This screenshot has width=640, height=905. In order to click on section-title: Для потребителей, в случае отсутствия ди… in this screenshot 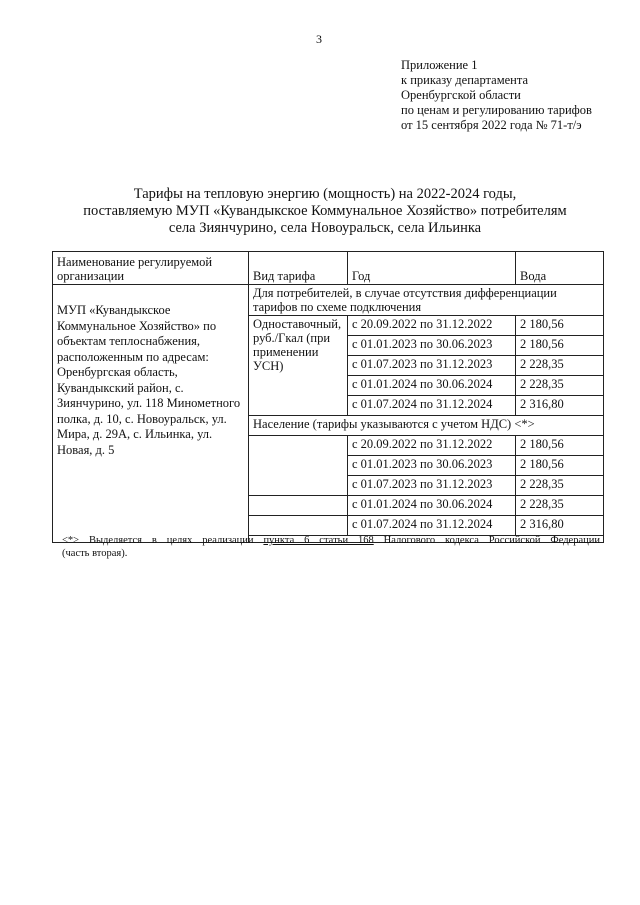, I will do `click(426, 300)`.